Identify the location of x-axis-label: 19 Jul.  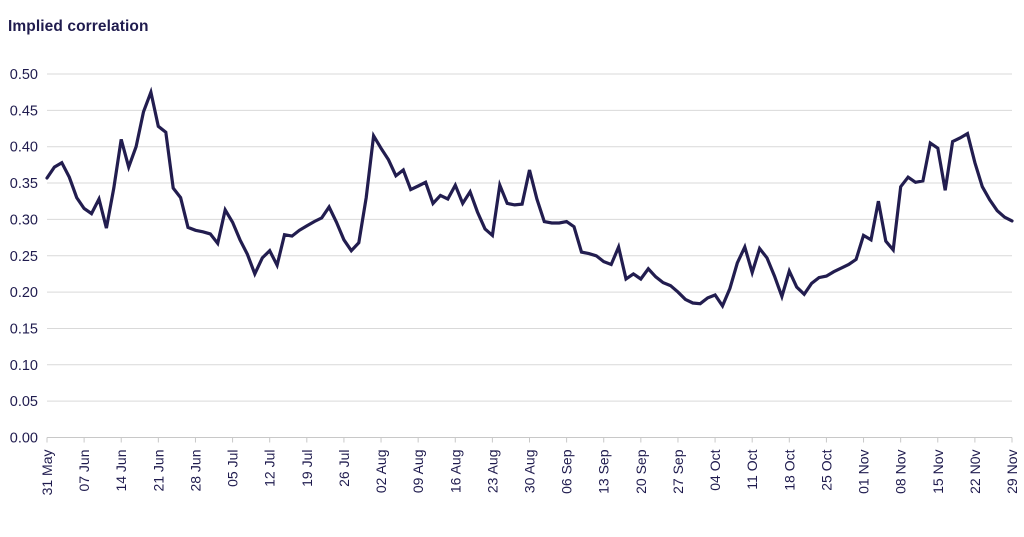
(307, 468).